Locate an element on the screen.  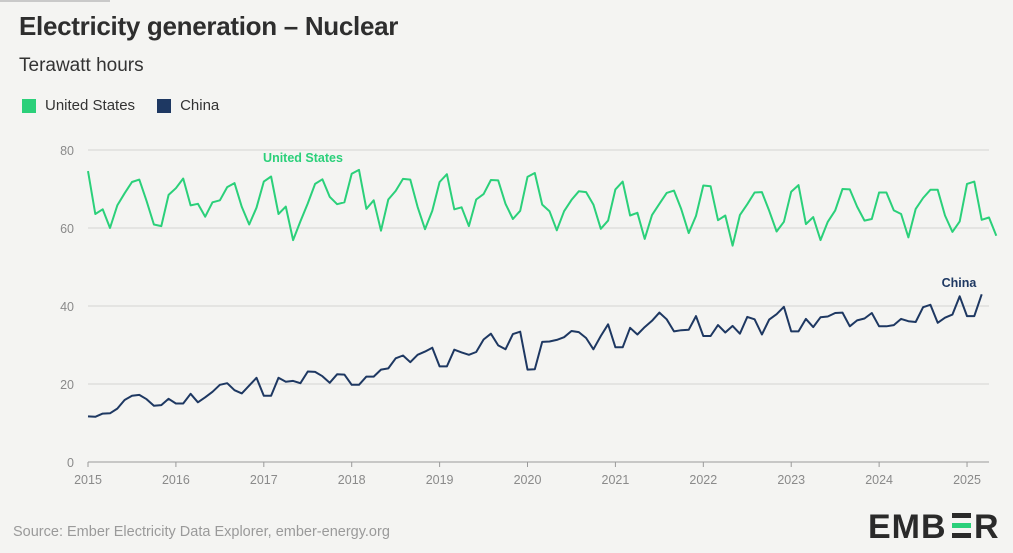
legend-item-china: China is located at coordinates (188, 105).